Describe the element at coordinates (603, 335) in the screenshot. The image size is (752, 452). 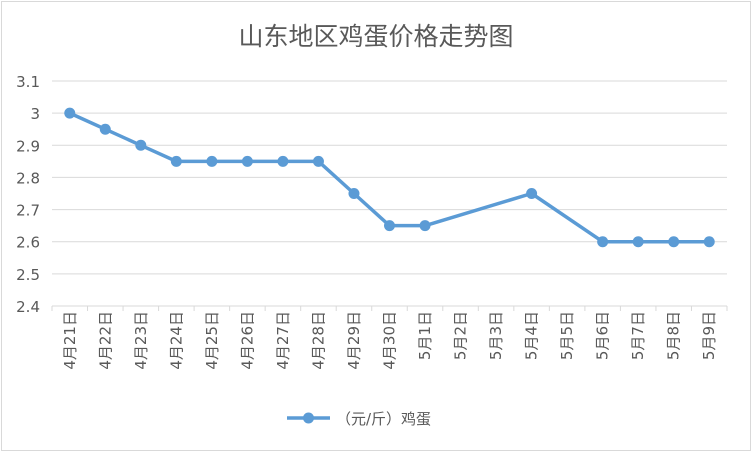
I see `x-tick-label: 5月6日` at that location.